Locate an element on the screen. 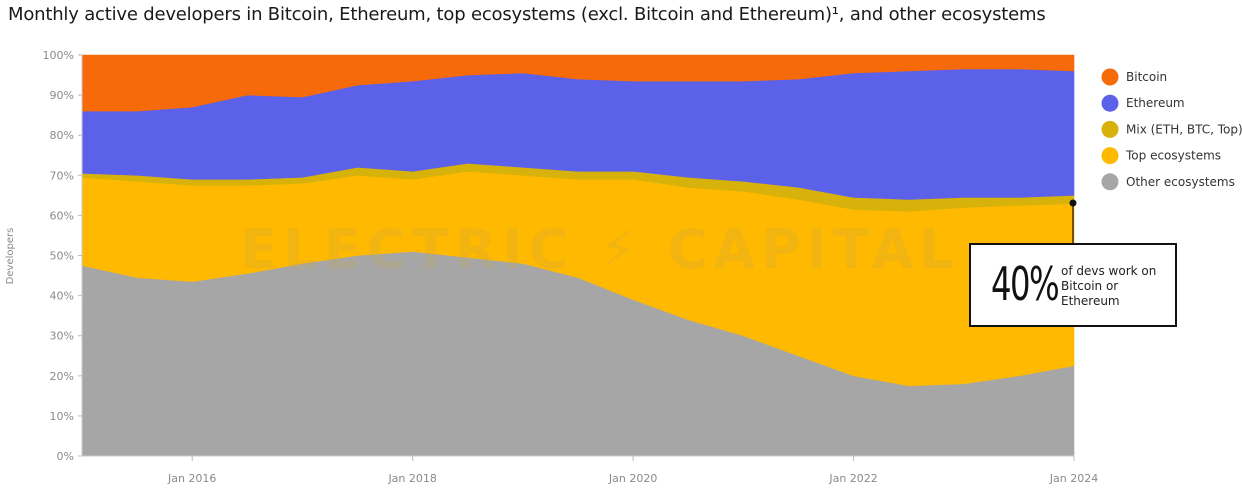 This screenshot has height=493, width=1242. y-tick-label: 50% is located at coordinates (62, 256).